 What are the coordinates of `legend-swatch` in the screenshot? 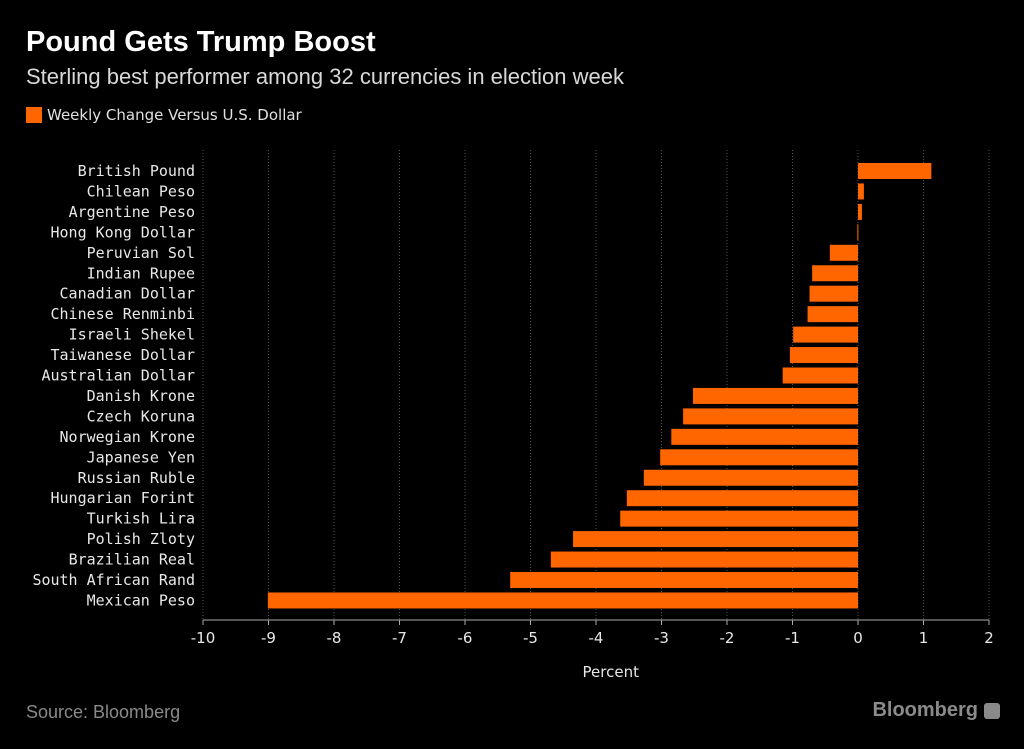 It's located at (34, 115).